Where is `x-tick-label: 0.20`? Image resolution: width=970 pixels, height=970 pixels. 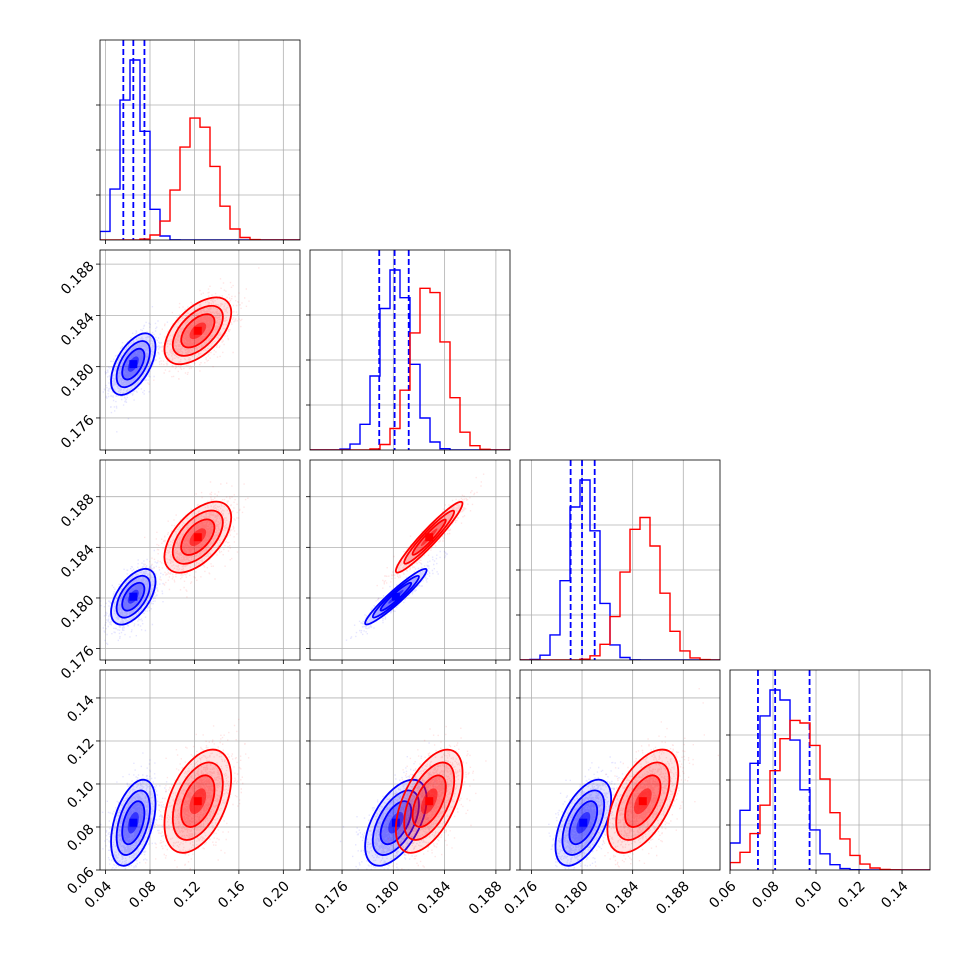
x-tick-label: 0.20 is located at coordinates (276, 894).